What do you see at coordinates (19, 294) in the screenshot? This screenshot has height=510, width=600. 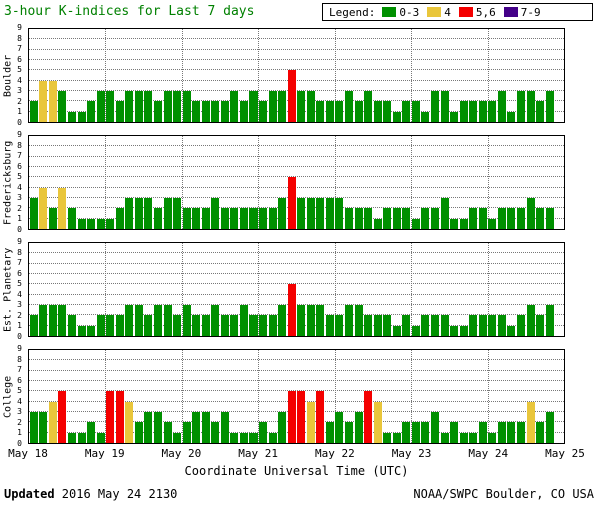 I see `y-tick-label: 4` at bounding box center [19, 294].